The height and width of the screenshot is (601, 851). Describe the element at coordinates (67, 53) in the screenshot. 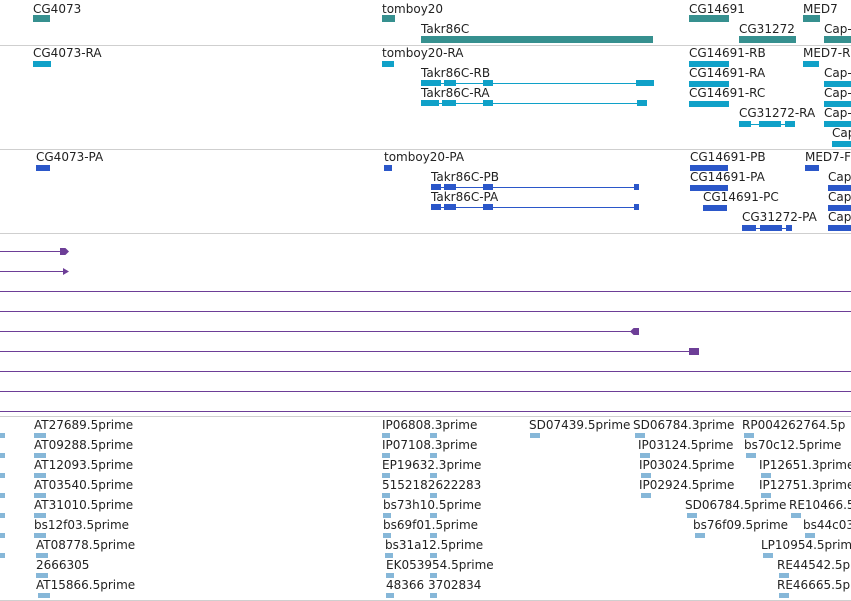

I see `transcript-label-cg4073-ra: CG4073-RA` at that location.